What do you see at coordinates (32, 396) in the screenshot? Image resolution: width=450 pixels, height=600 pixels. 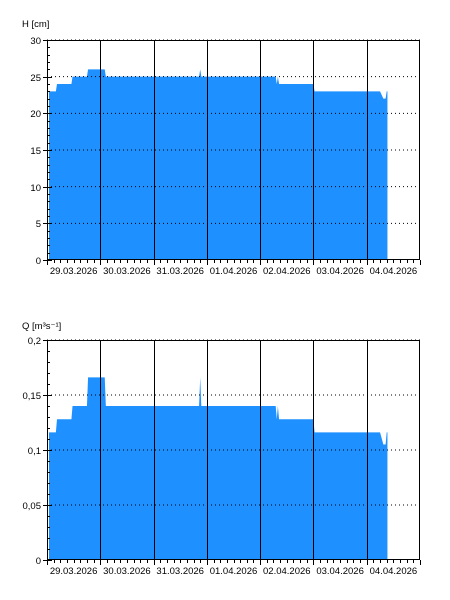 I see `y-tick-label: 0,15` at bounding box center [32, 396].